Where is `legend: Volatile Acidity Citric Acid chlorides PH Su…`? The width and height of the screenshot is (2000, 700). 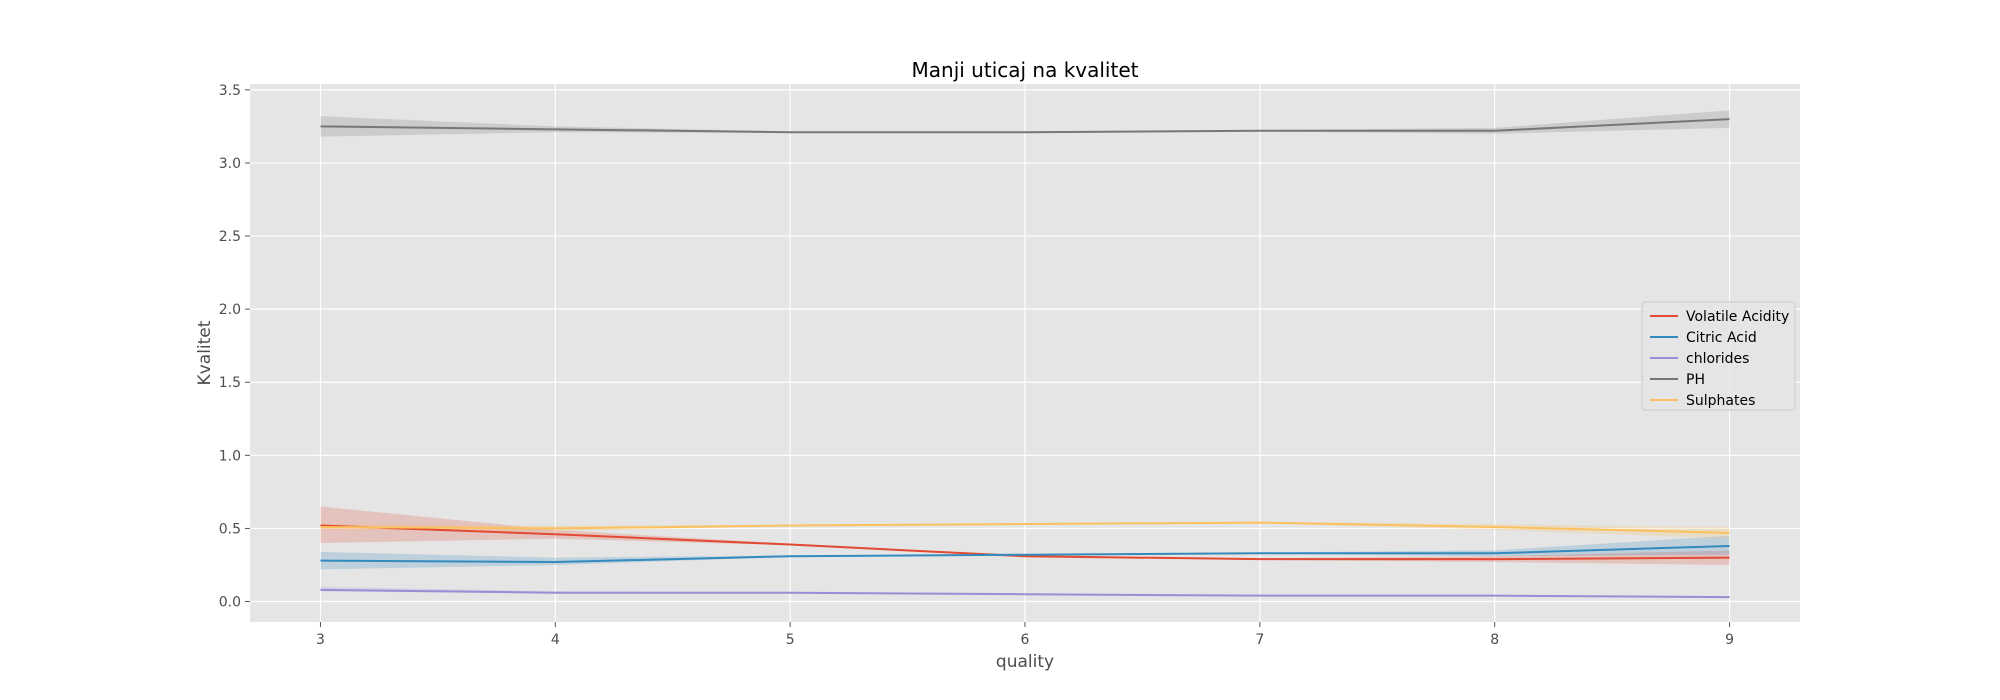 legend: Volatile Acidity Citric Acid chlorides PH Su… is located at coordinates (1718, 356).